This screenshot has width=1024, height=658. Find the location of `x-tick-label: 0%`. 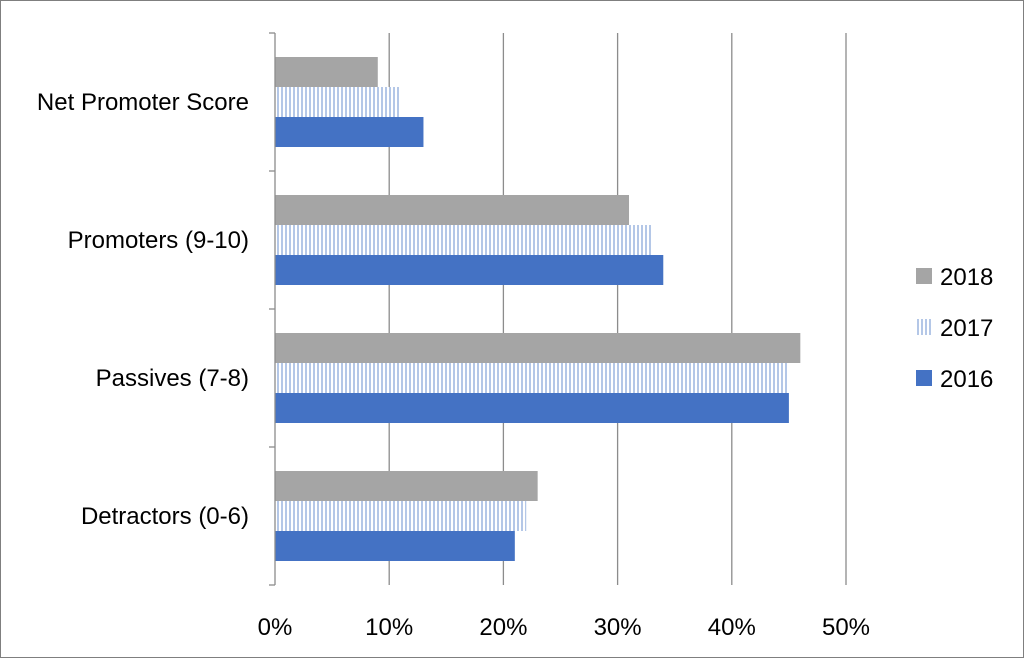

x-tick-label: 0% is located at coordinates (275, 627).